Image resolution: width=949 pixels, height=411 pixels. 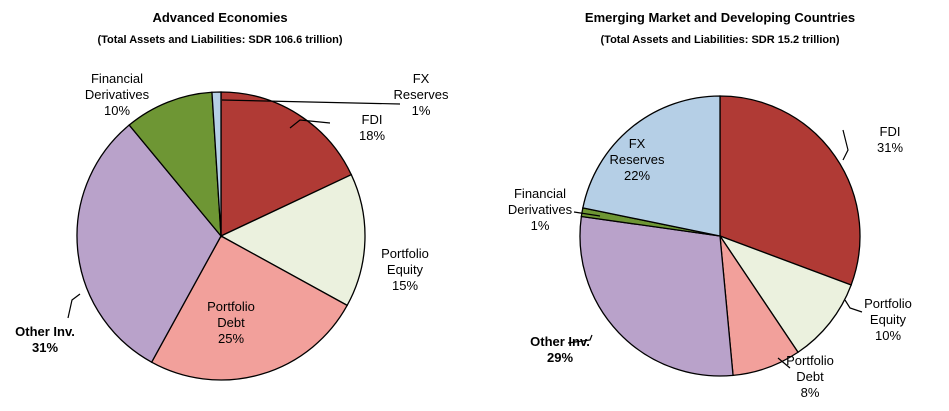 What do you see at coordinates (560, 357) in the screenshot?
I see `slice-value: 29%` at bounding box center [560, 357].